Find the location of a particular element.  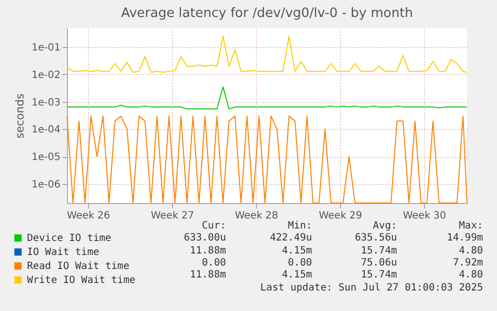

text: 7.92m is located at coordinates (467, 262).